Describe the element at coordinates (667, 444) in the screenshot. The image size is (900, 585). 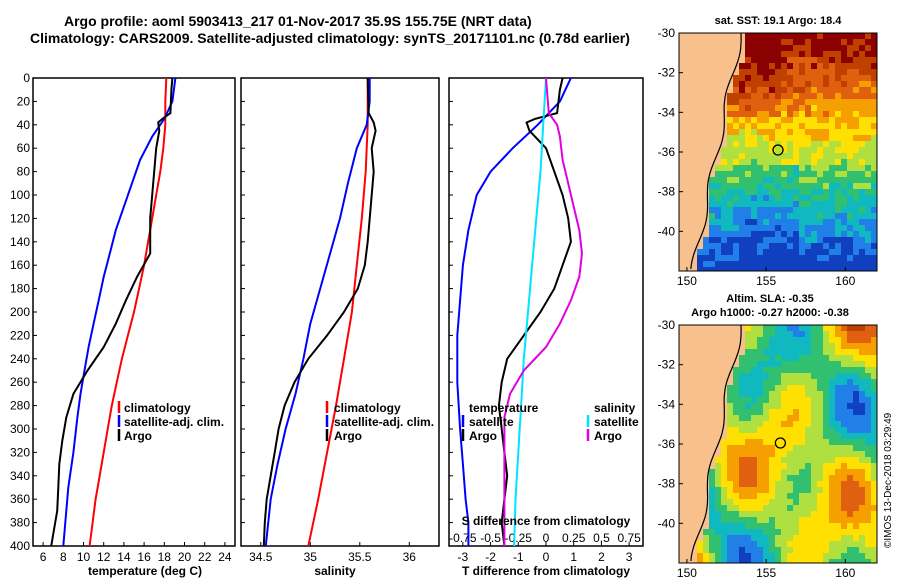
I see `map-y-tick-label: -36` at that location.